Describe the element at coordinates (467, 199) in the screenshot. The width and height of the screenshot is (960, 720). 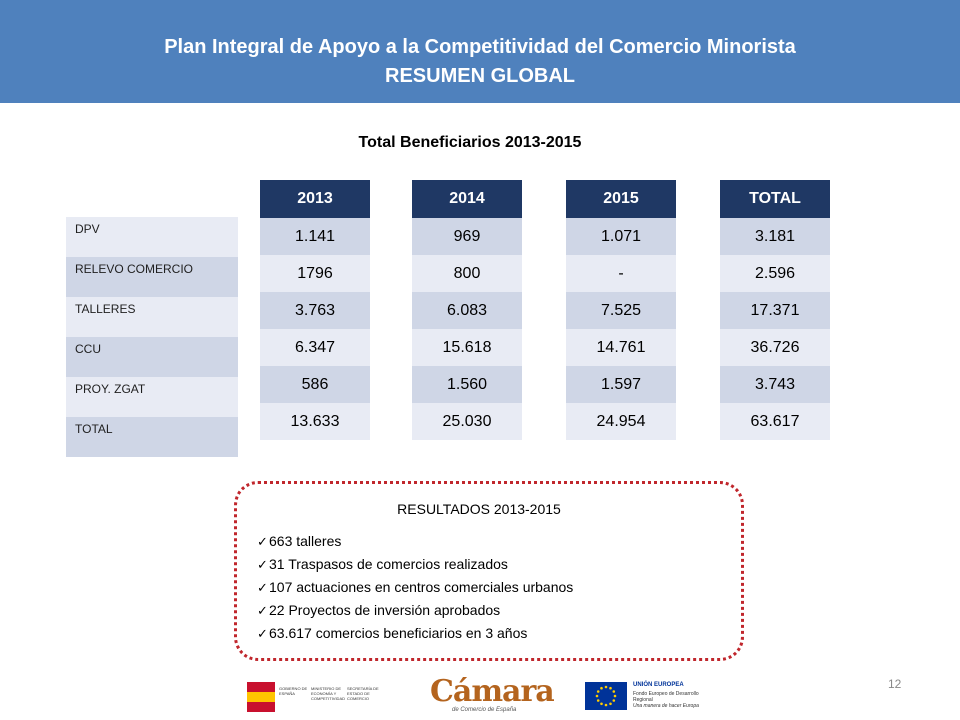
I see `column-header: 2014` at that location.